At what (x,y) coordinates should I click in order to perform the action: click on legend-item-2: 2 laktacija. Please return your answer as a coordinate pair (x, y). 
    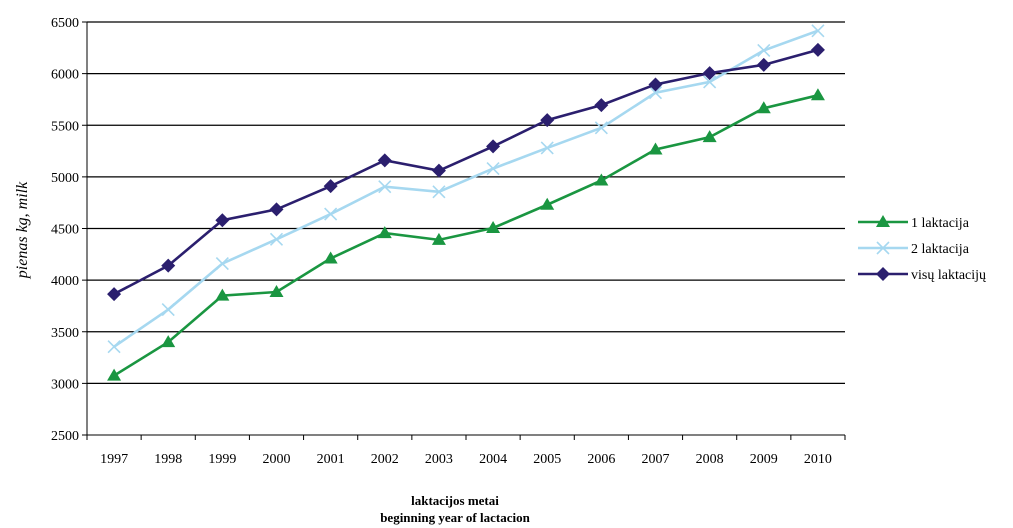
    Looking at the image, I should click on (914, 249).